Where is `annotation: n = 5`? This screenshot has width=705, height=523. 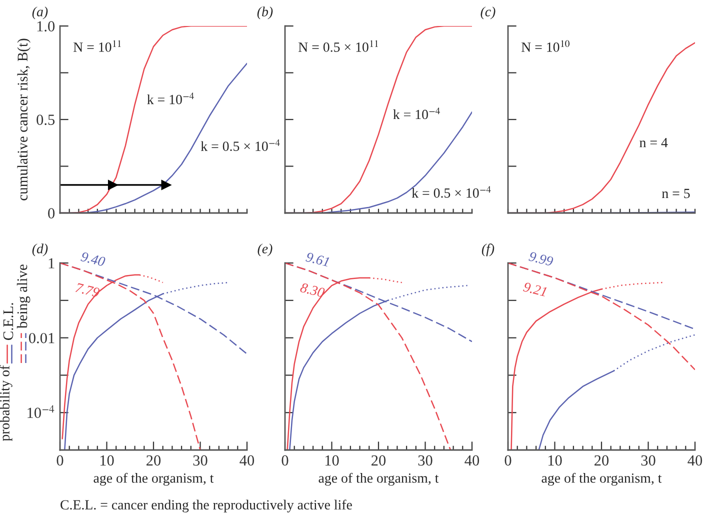 annotation: n = 5 is located at coordinates (676, 193).